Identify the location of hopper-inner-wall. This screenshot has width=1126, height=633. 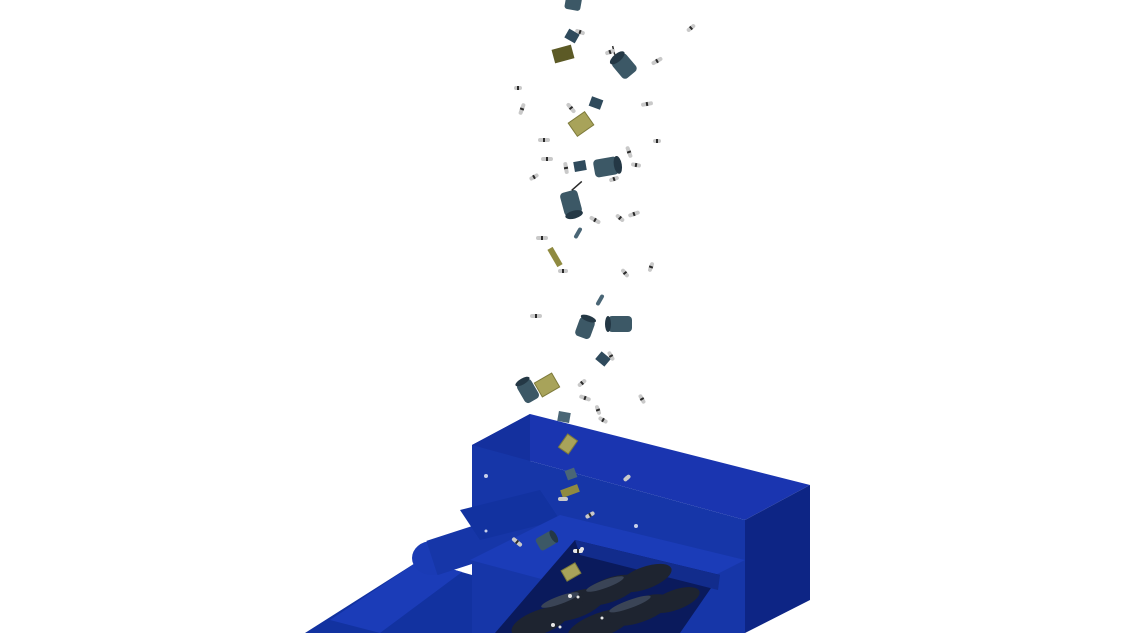
(647, 565).